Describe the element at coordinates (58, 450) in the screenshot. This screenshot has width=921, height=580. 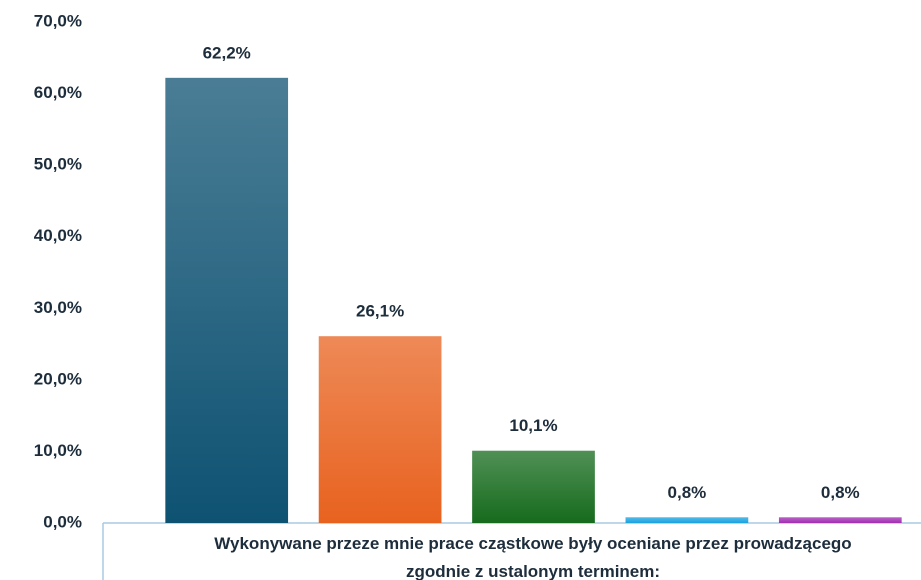
I see `y-tick-label: 10,0%` at that location.